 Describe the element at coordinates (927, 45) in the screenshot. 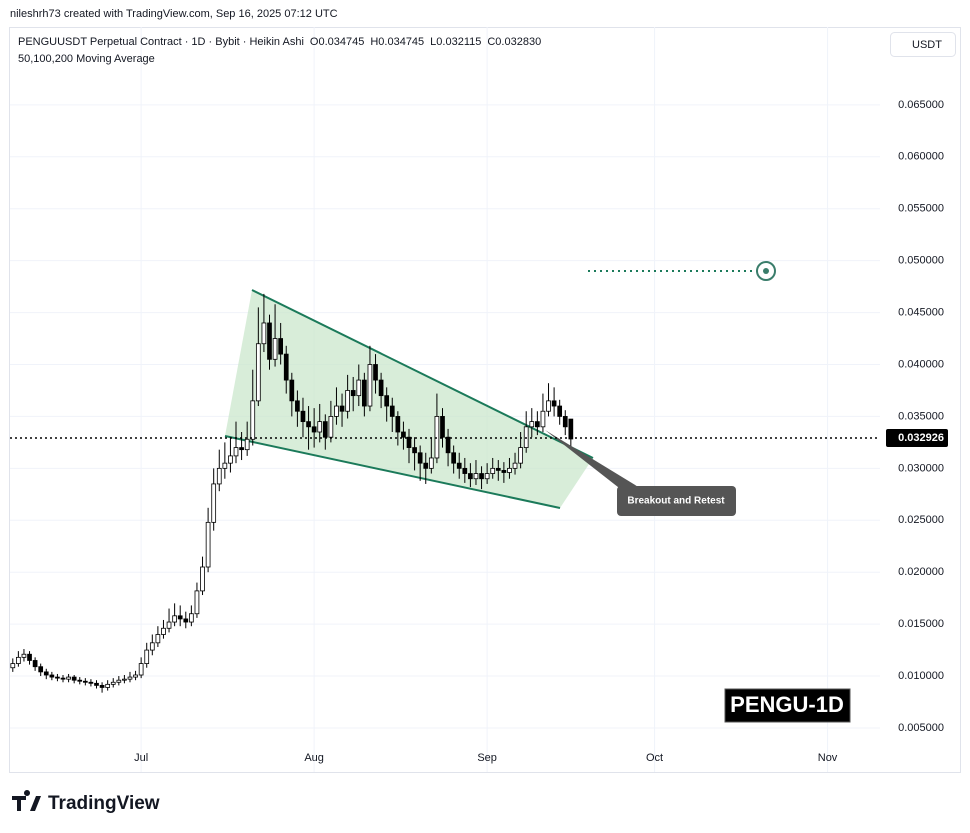

I see `currency: USDT` at that location.